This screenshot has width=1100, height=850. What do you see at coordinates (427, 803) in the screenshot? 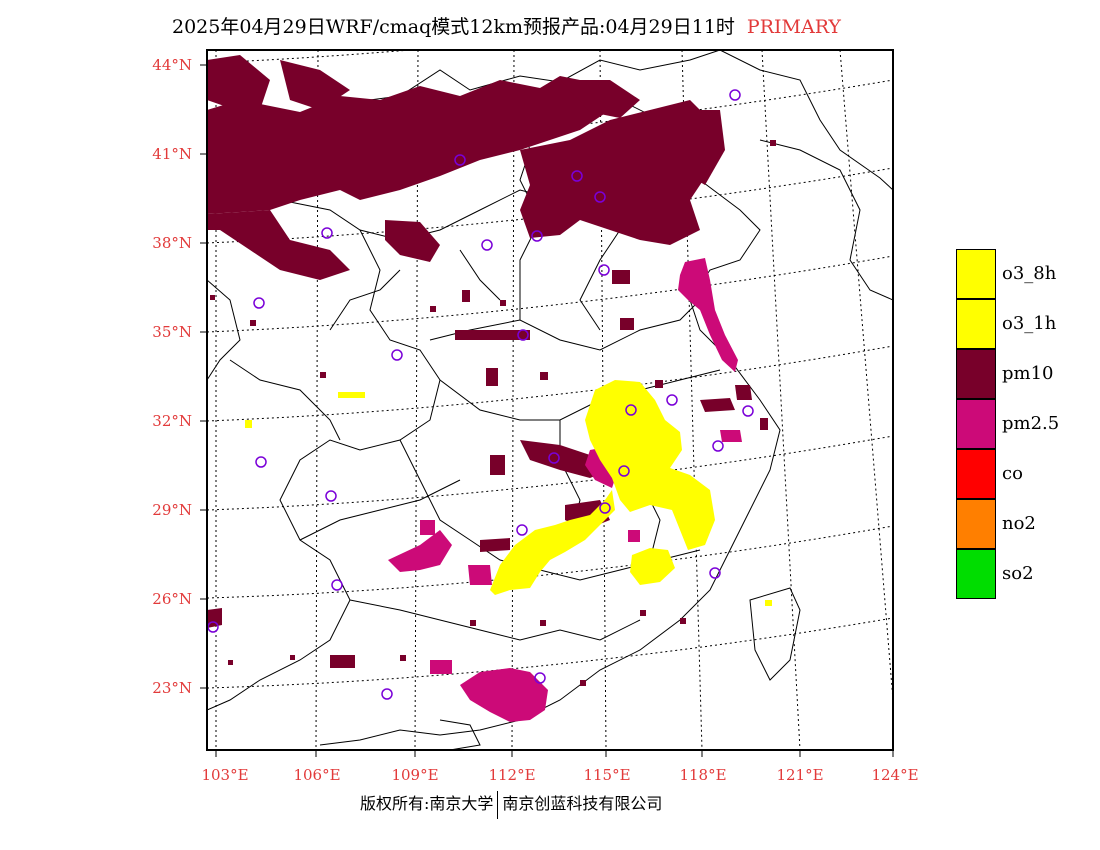
I see `copyright-left: 版权所有:南京大学` at bounding box center [427, 803].